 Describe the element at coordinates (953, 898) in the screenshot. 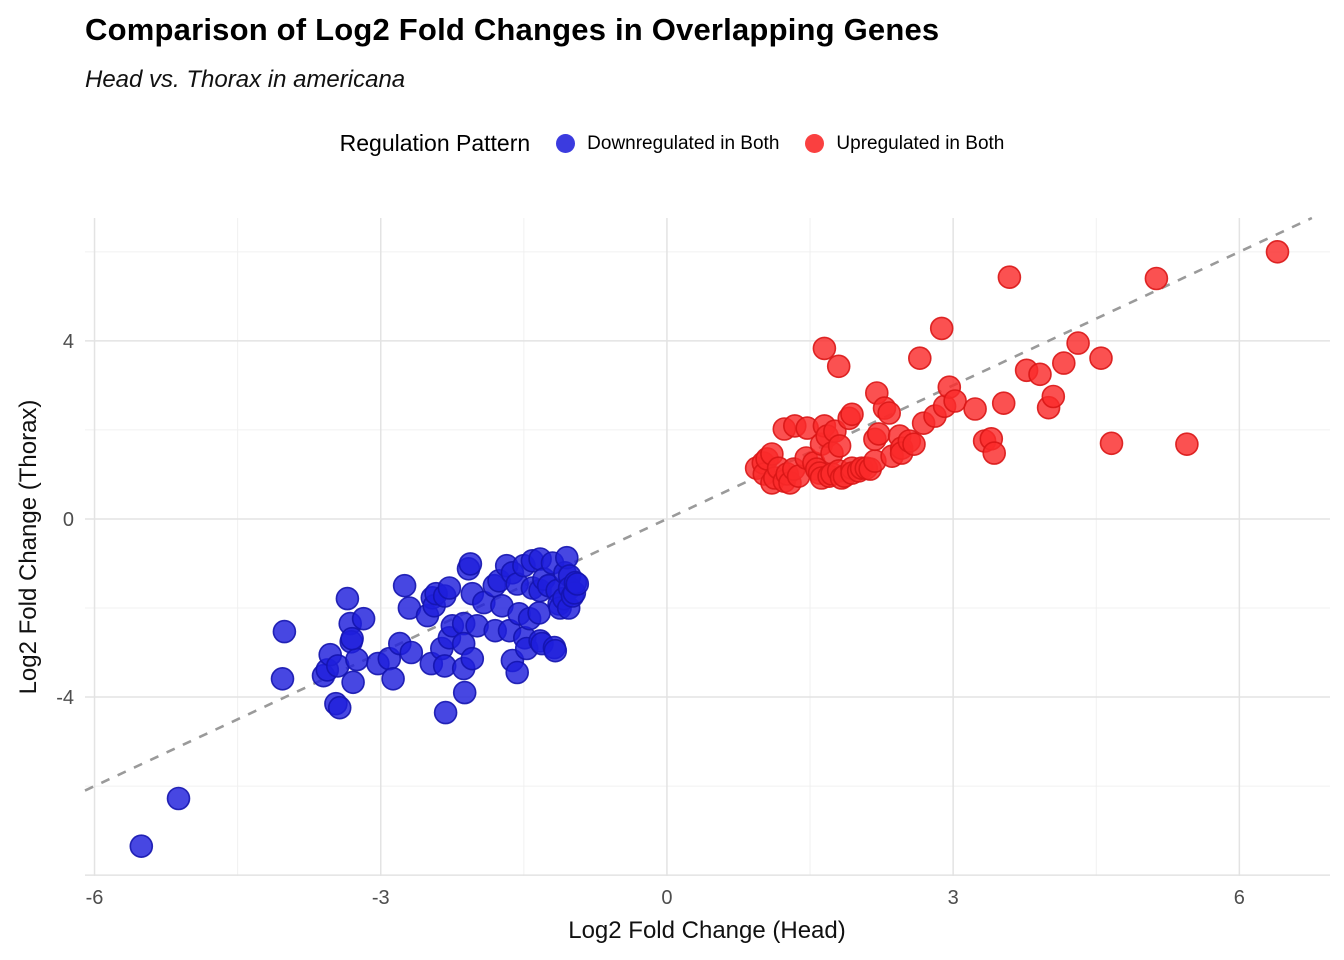

I see `svg-text: 3` at that location.